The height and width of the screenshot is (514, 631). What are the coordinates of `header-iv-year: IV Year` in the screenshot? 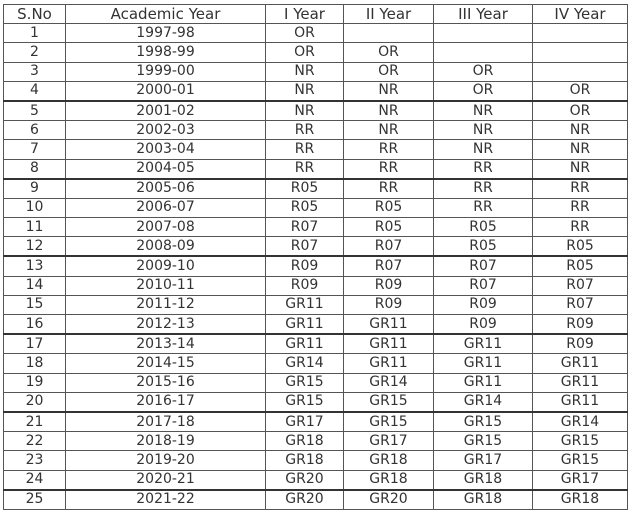 It's located at (580, 14).